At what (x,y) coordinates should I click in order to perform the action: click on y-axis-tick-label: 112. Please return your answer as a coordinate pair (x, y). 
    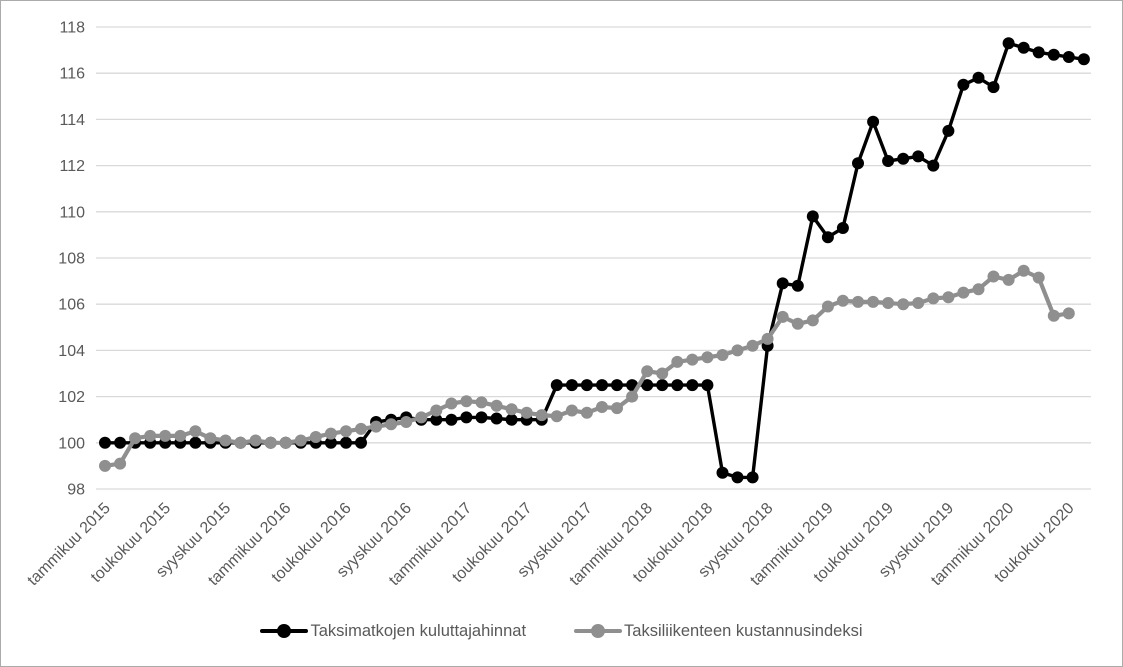
    Looking at the image, I should click on (72, 166).